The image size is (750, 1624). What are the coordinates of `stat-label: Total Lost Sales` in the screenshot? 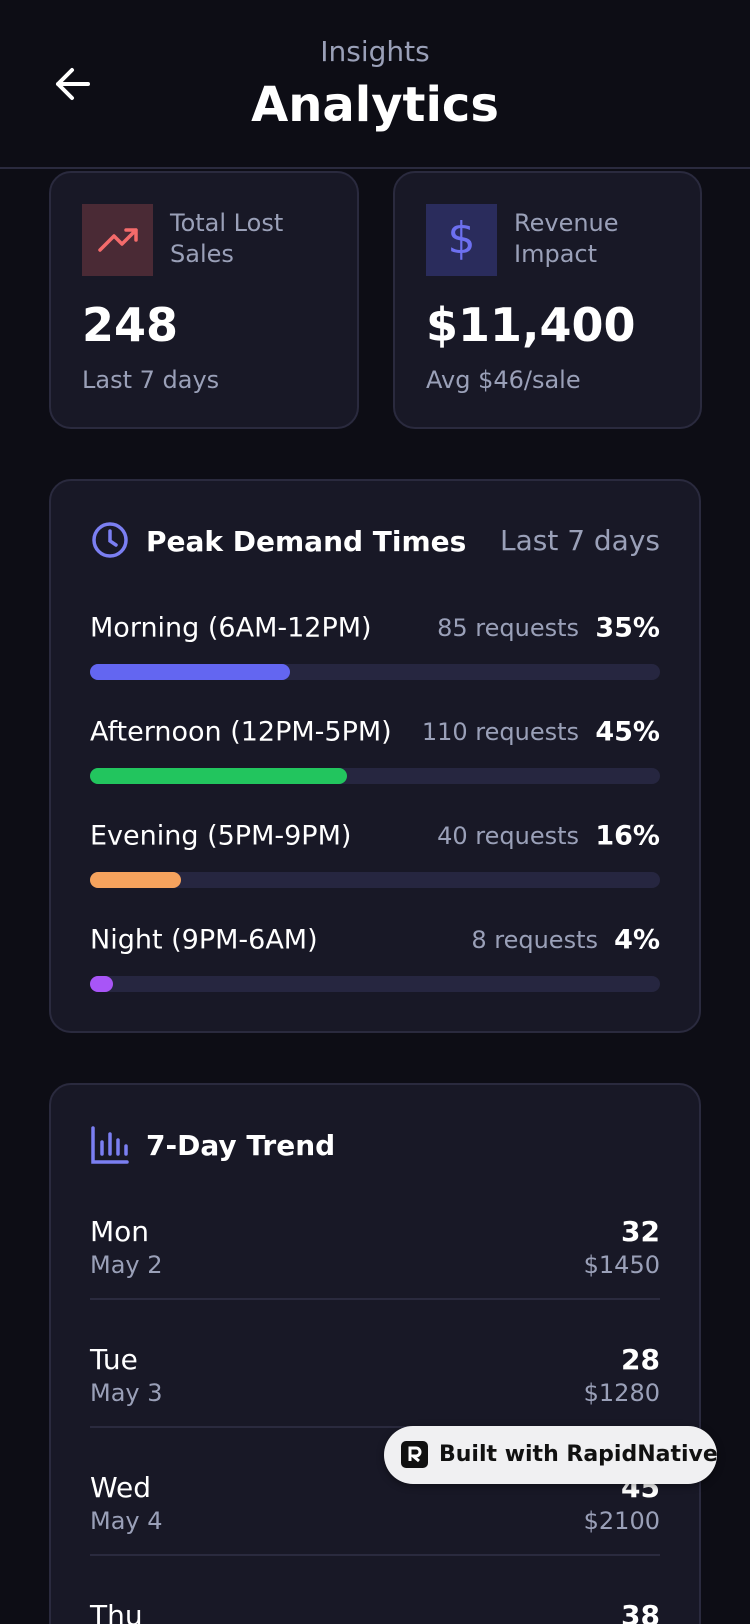 It's located at (227, 238).